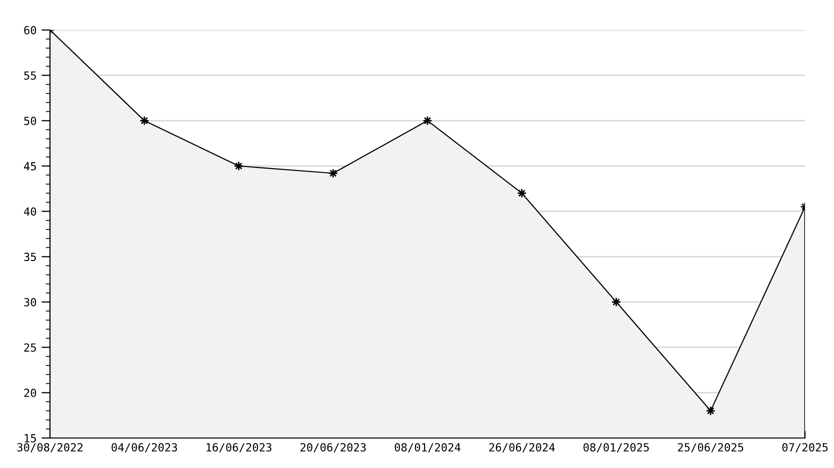  Describe the element at coordinates (30, 75) in the screenshot. I see `y-tick-label: 55` at that location.